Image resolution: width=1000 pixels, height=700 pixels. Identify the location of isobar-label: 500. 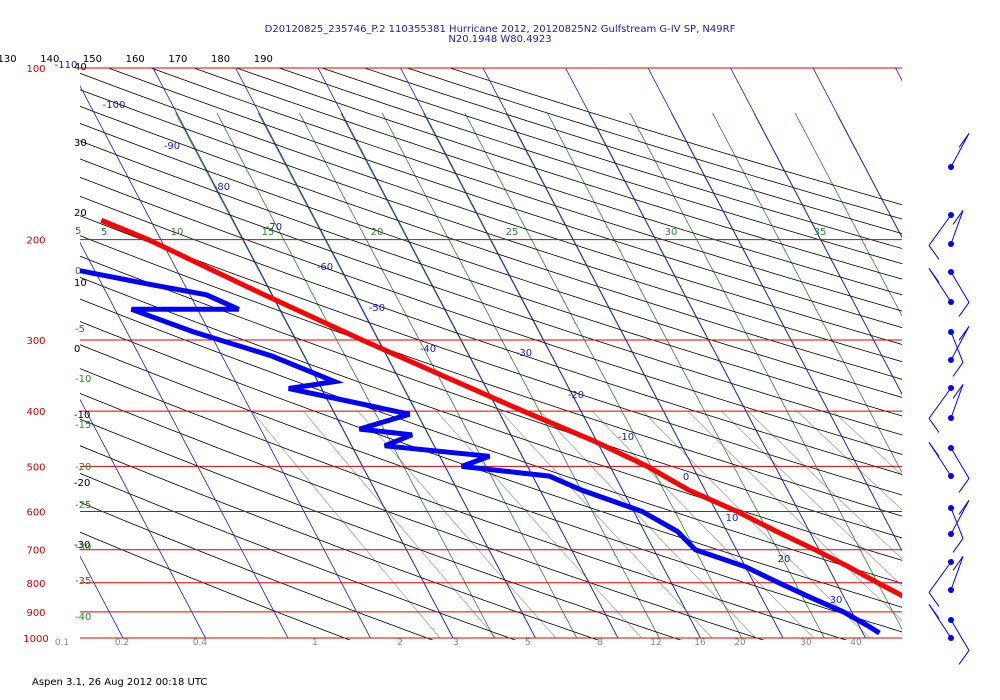
(35, 467).